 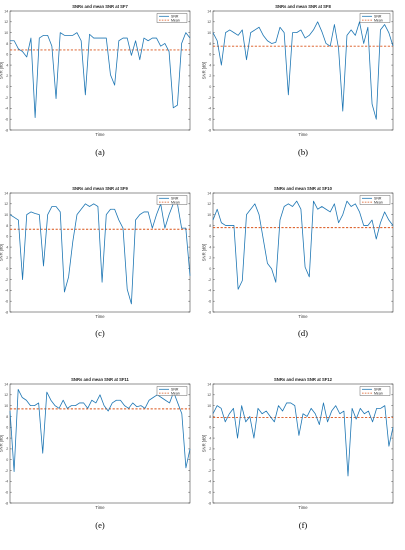 What do you see at coordinates (100, 525) in the screenshot?
I see `subfigure-label: (e)` at bounding box center [100, 525].